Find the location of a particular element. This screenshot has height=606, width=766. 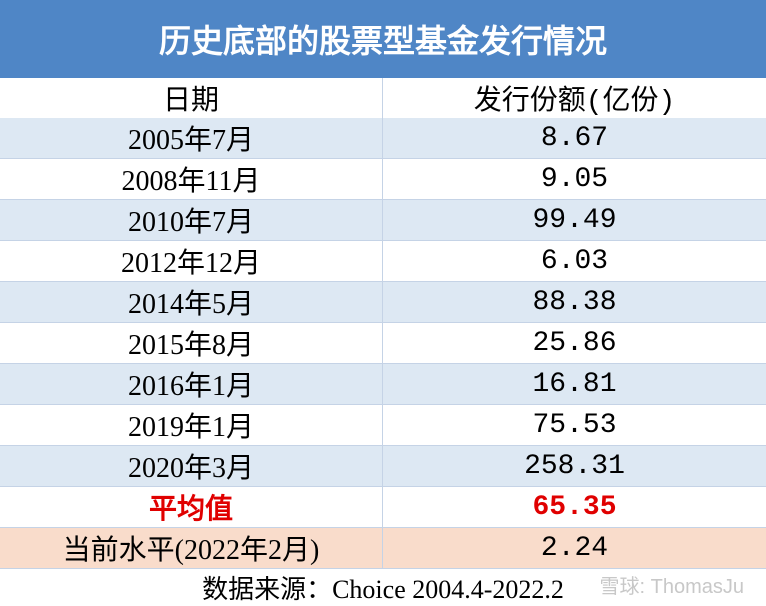

source: 数据来源：Choice 2004.4-2022.2 is located at coordinates (383, 589).